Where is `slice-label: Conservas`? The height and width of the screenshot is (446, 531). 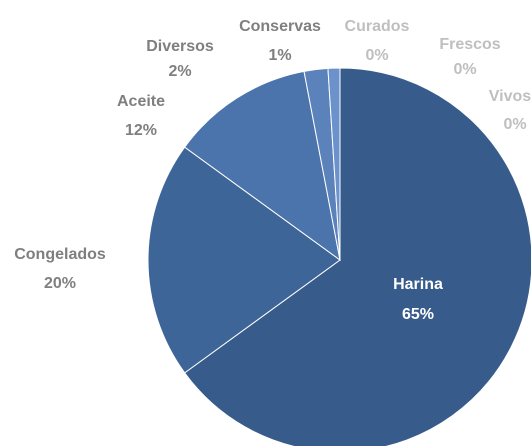 slice-label: Conservas is located at coordinates (280, 26).